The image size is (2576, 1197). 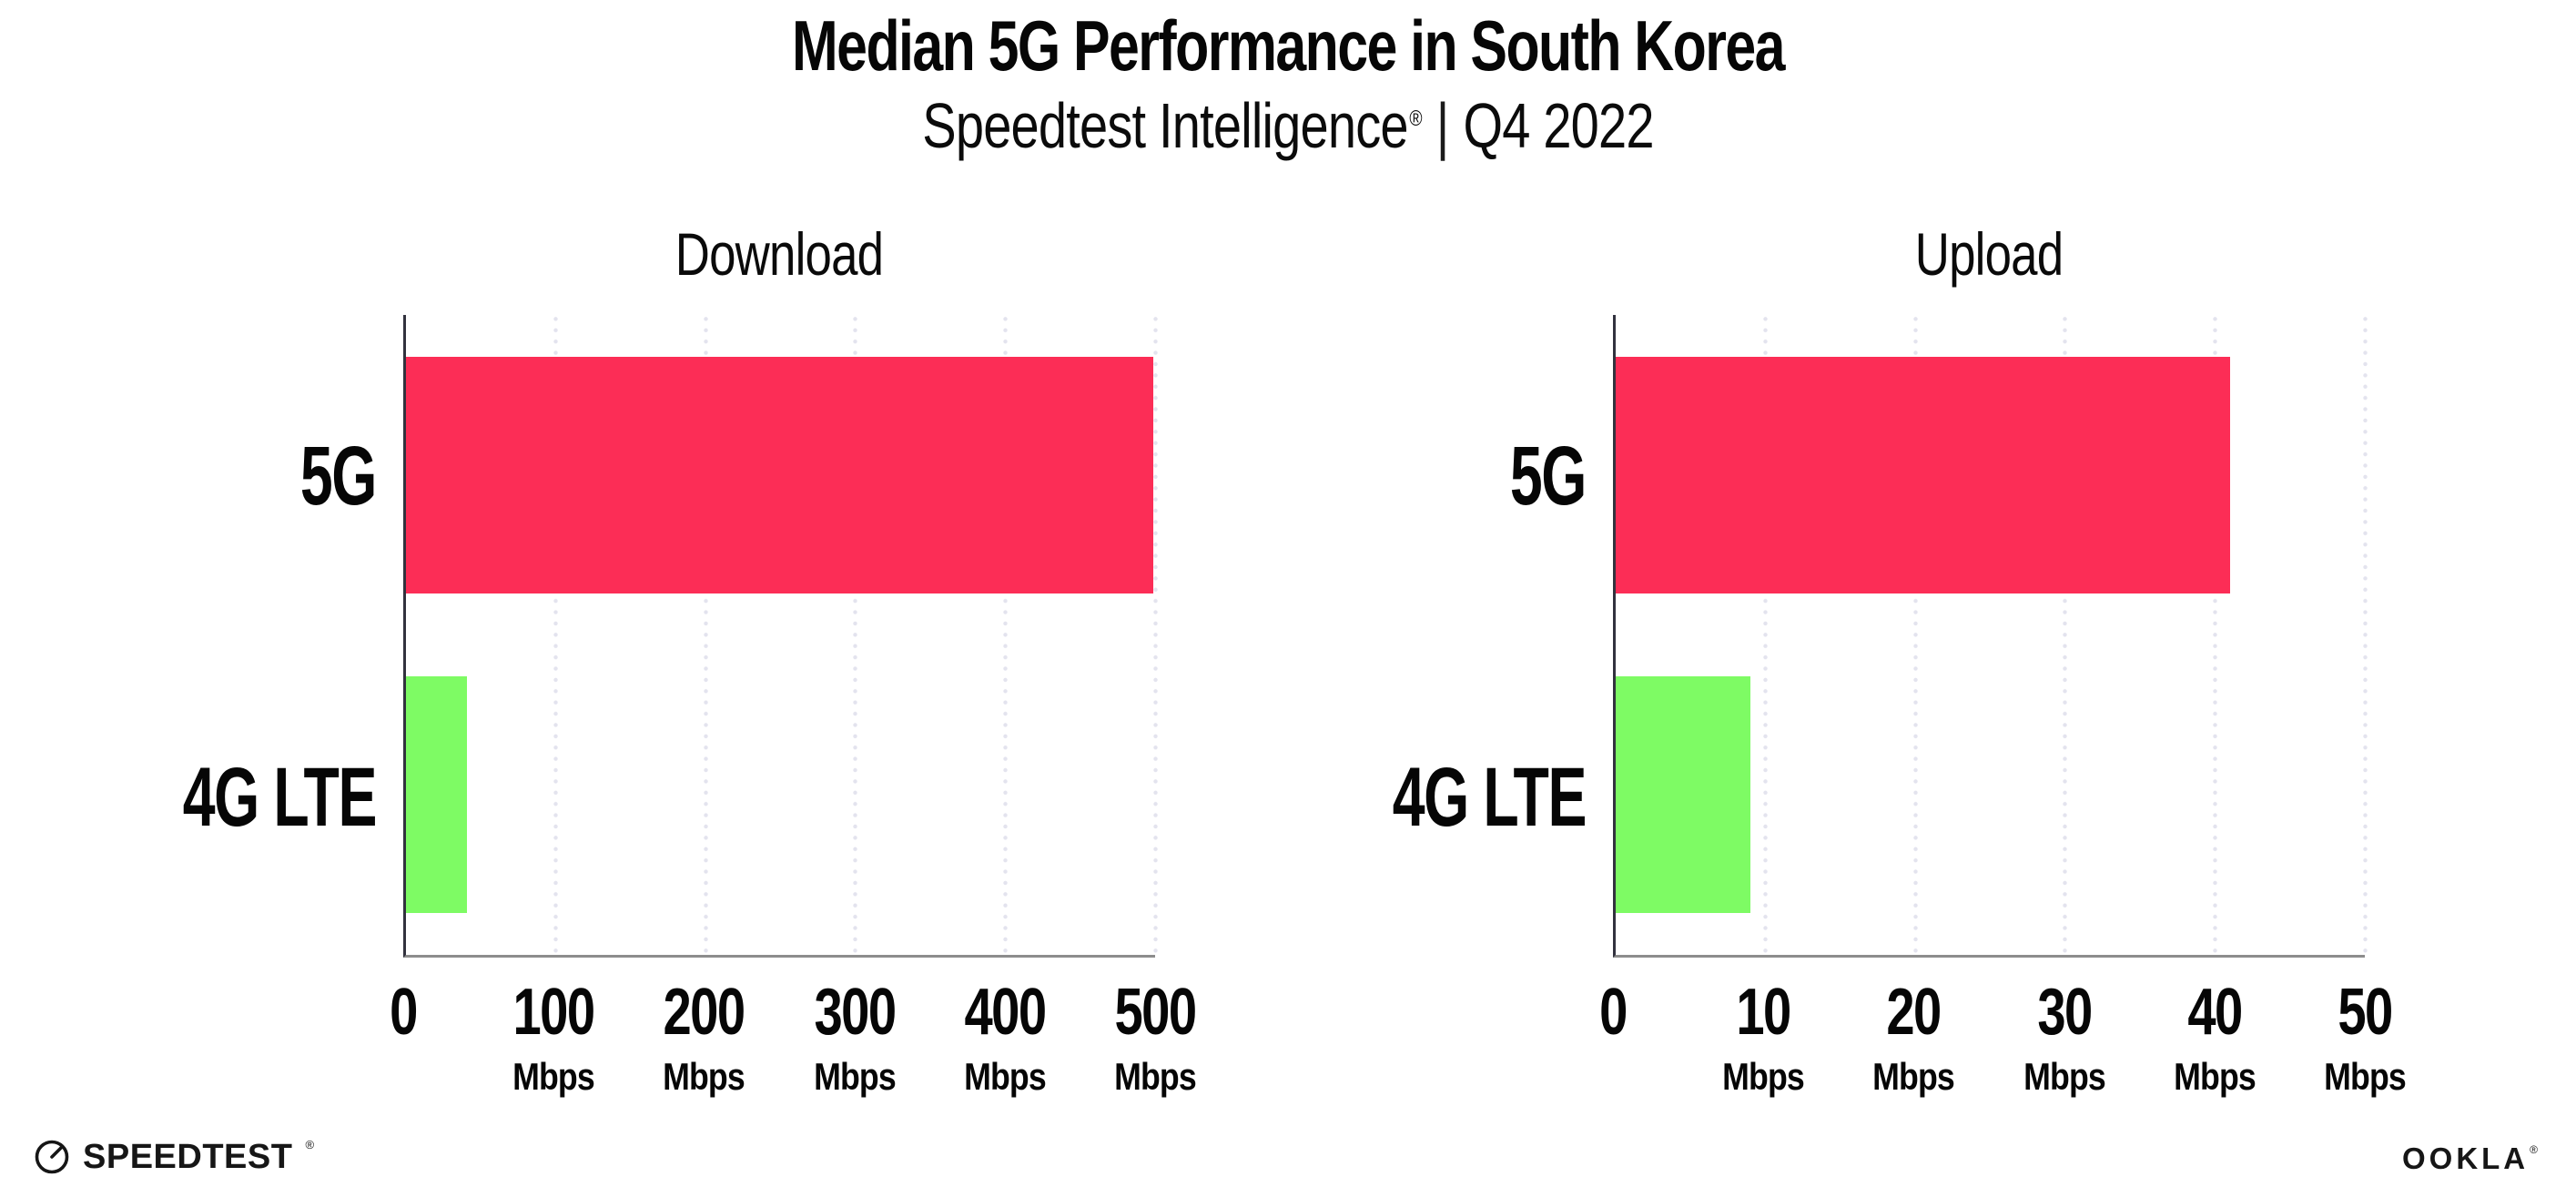 I want to click on x-tick-value: 20, so click(x=1914, y=1012).